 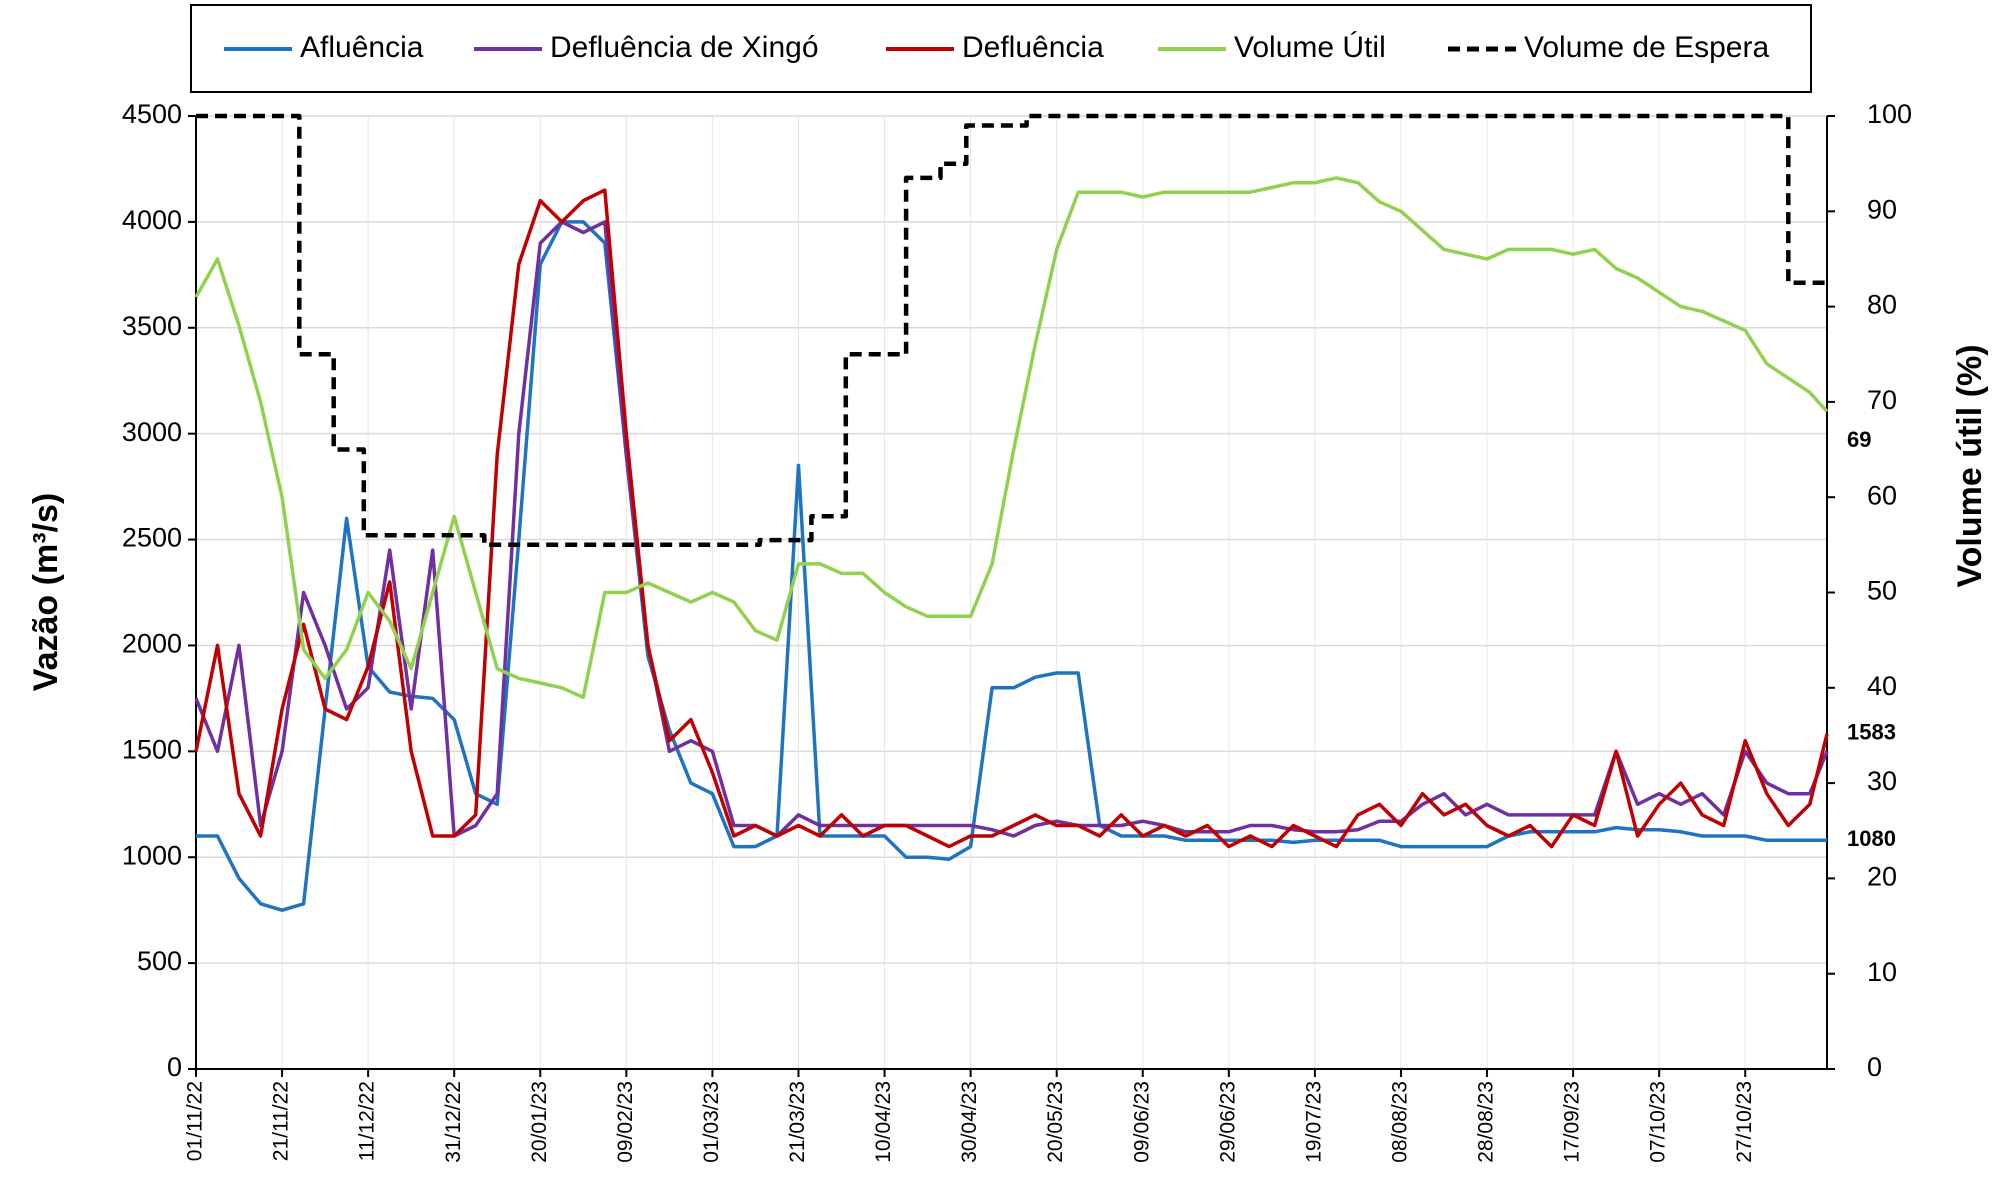 What do you see at coordinates (1400, 1122) in the screenshot?
I see `x-tick-label: 08/08/23` at bounding box center [1400, 1122].